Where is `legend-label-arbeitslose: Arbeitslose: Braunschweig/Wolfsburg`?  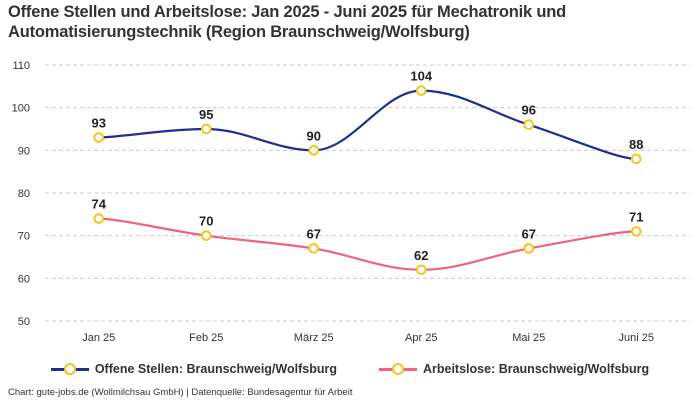
legend-label-arbeitslose: Arbeitslose: Braunschweig/Wolfsburg is located at coordinates (536, 369).